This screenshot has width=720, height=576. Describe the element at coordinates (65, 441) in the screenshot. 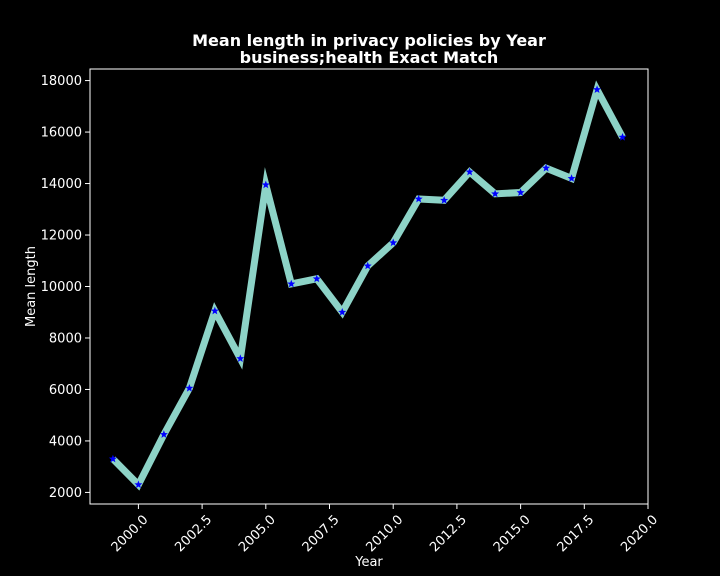

I see `y-tick-label: 4000` at that location.